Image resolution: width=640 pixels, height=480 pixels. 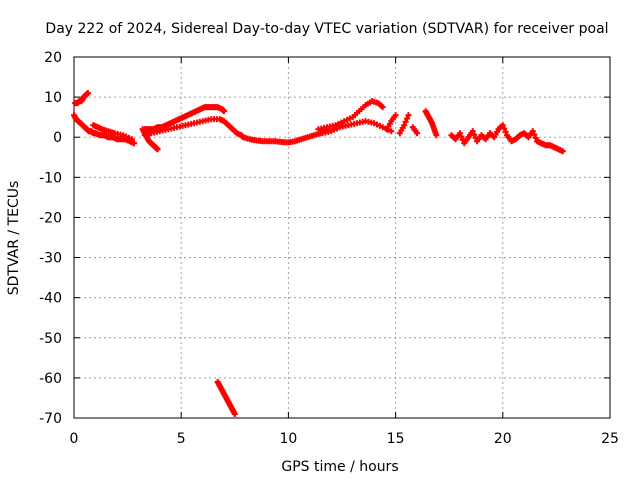 What do you see at coordinates (74, 439) in the screenshot?
I see `x-tick-label: 0` at bounding box center [74, 439].